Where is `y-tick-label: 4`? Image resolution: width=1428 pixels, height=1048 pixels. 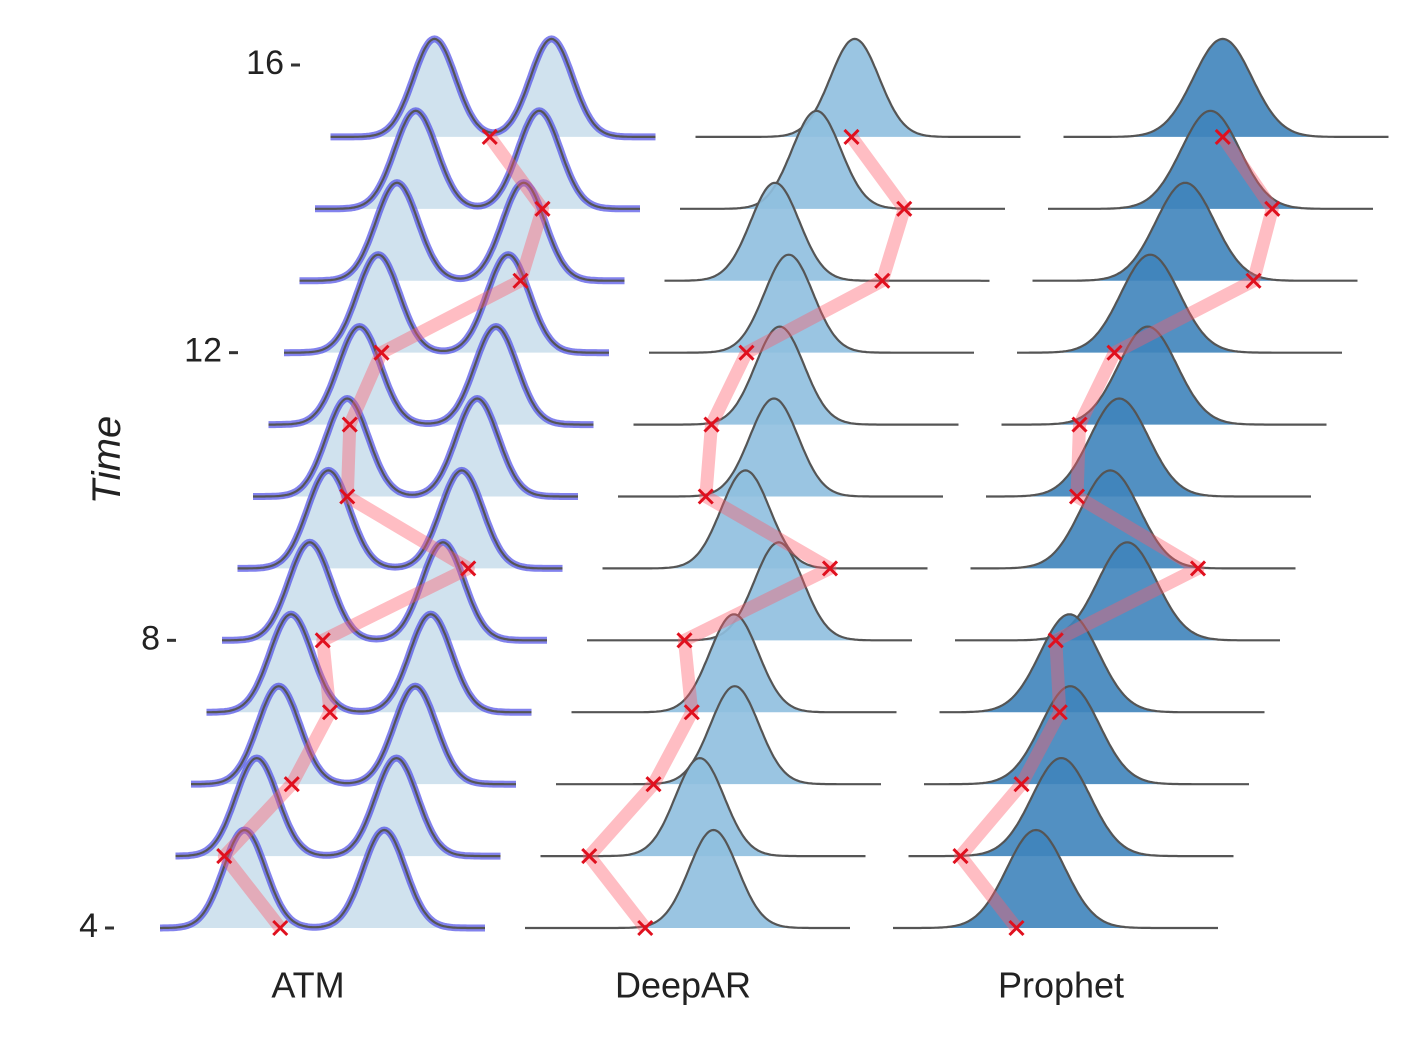 y-tick-label: 4 is located at coordinates (88, 926).